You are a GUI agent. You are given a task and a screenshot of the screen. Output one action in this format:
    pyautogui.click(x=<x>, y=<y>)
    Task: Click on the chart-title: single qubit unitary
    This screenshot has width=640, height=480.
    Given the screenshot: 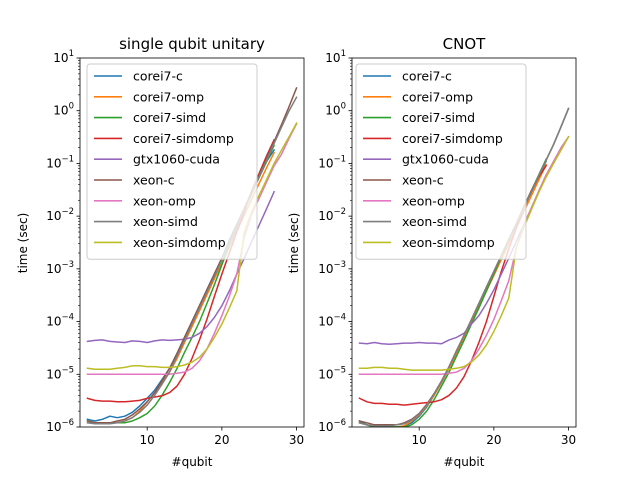 What is the action you would take?
    pyautogui.click(x=192, y=44)
    